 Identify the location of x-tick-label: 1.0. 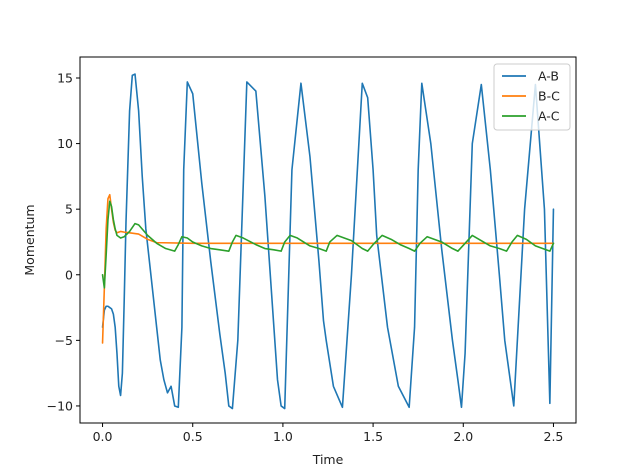
(283, 436).